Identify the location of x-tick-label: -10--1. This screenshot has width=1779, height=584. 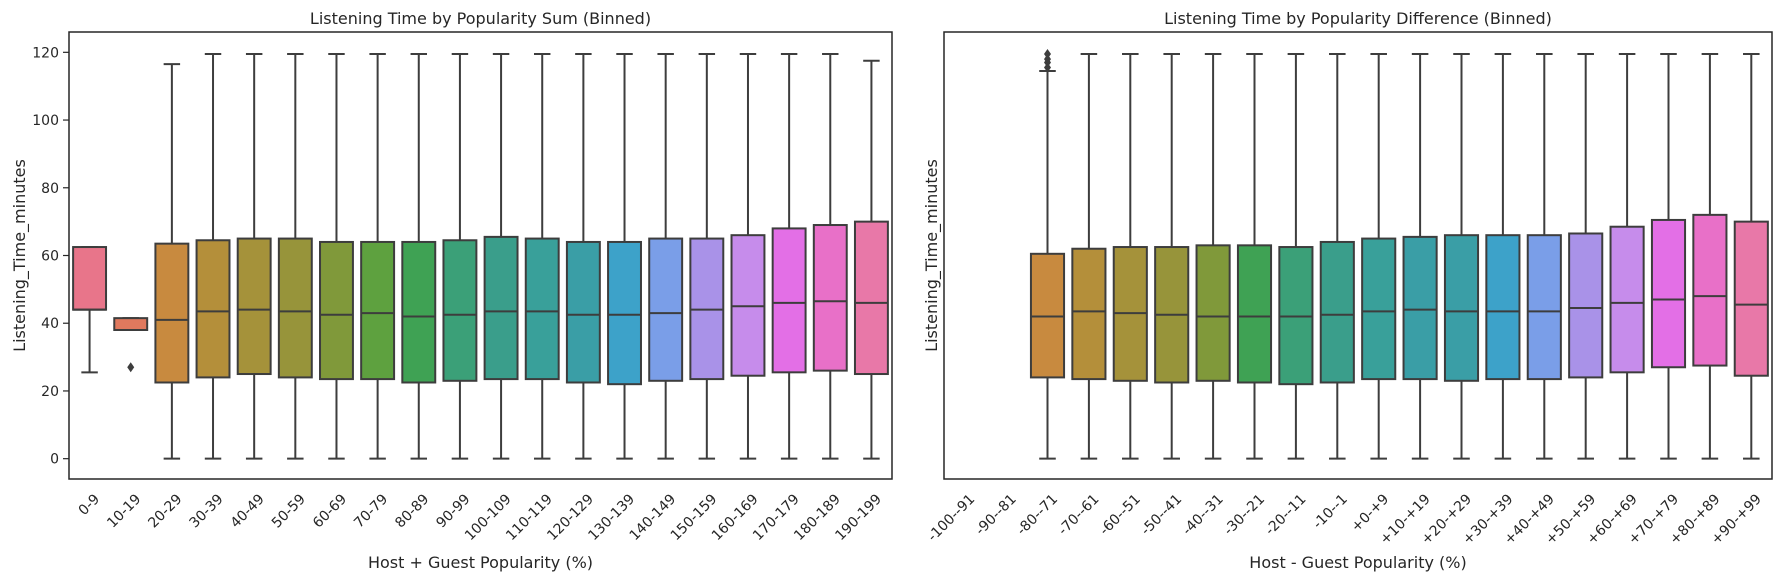
(1330, 511).